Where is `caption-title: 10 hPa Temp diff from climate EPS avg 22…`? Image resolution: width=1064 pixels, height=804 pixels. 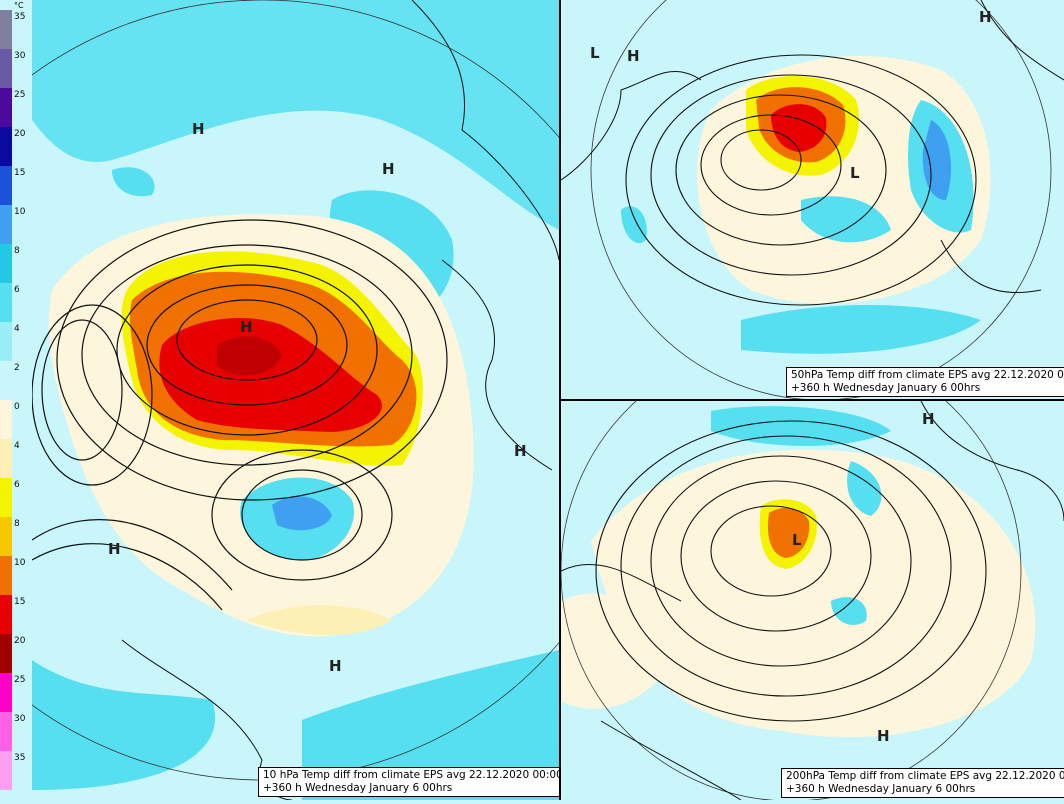 caption-title: 10 hPa Temp diff from climate EPS avg 22… is located at coordinates (412, 775).